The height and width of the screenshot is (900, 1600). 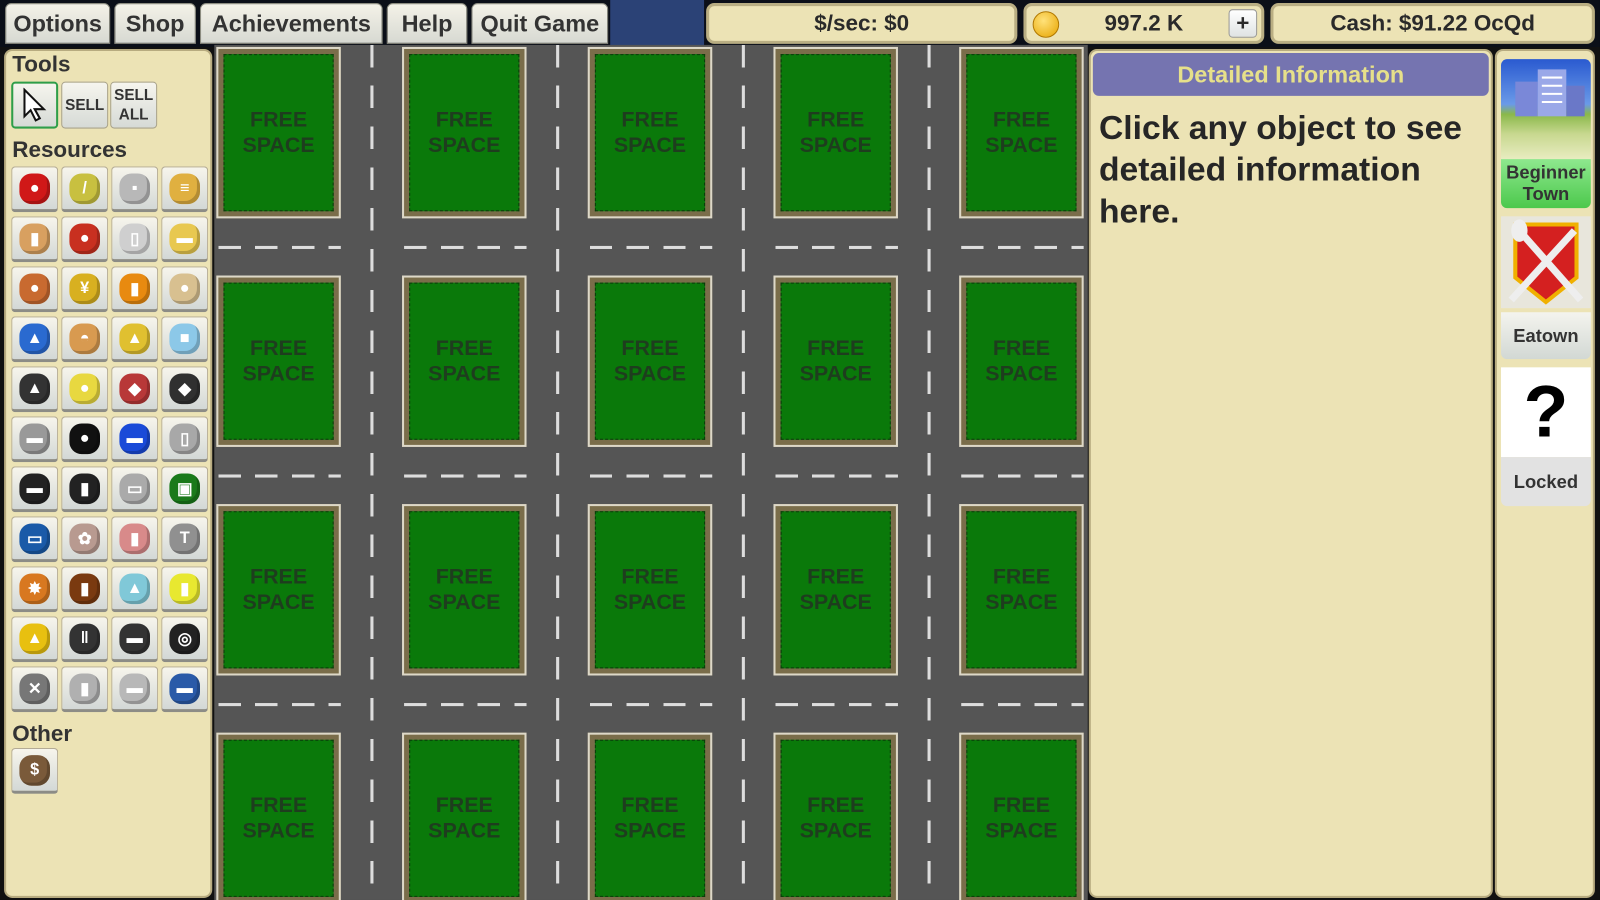 I want to click on resource-silver-car: ▬, so click(x=135, y=689).